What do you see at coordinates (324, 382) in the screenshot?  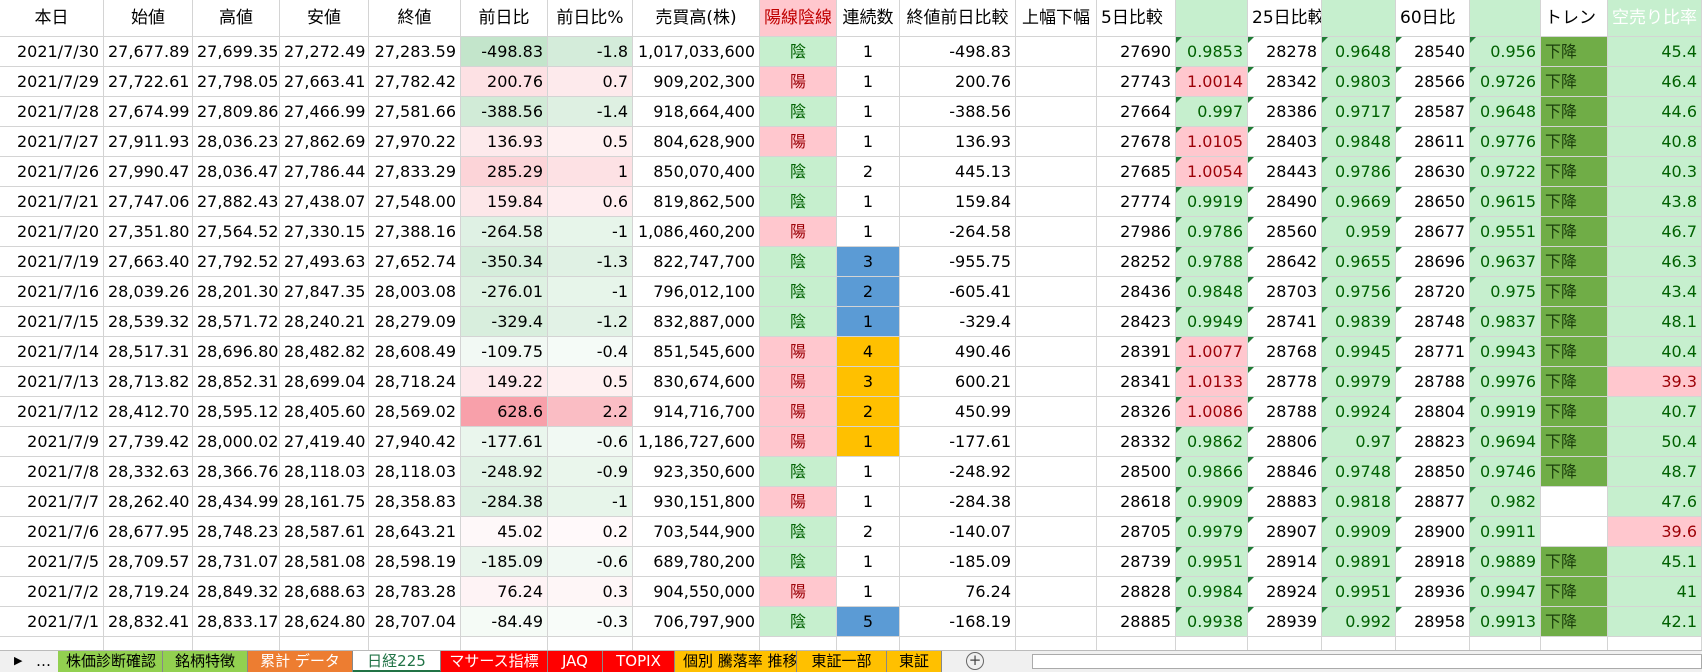 I see `cell: 28,699.04` at bounding box center [324, 382].